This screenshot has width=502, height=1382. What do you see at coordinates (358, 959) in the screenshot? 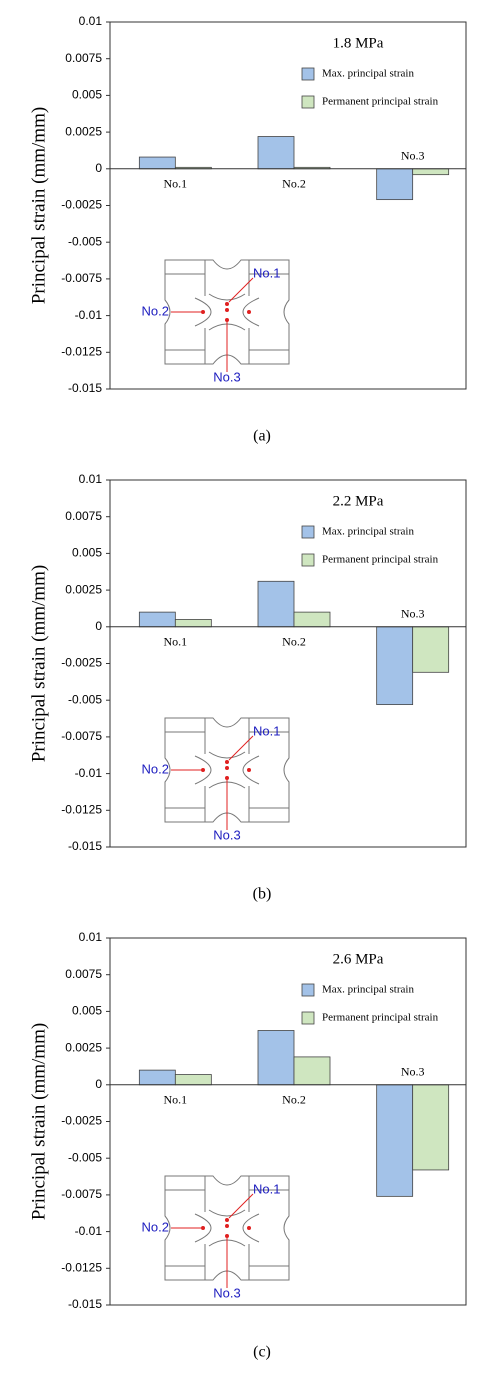
I see `chart-title: 2.6 MPa` at bounding box center [358, 959].